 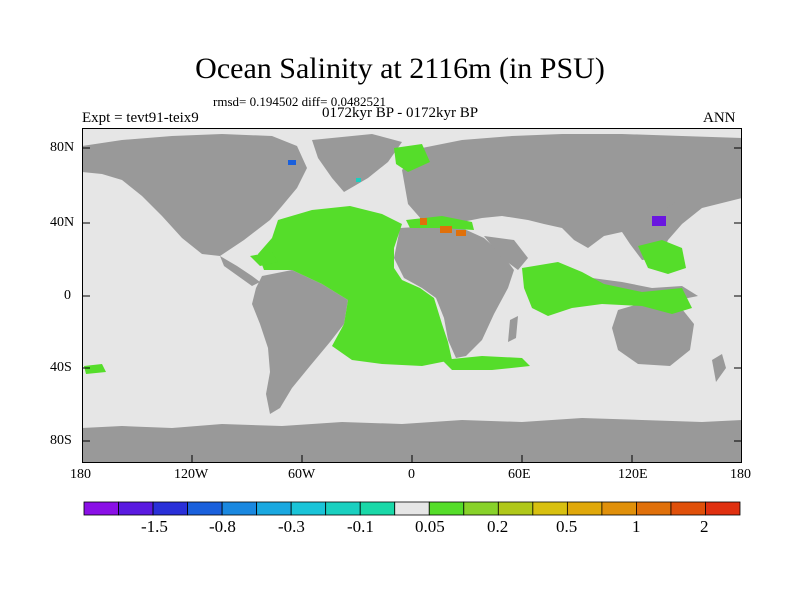 I want to click on anomaly-caribbean, so click(x=264, y=259).